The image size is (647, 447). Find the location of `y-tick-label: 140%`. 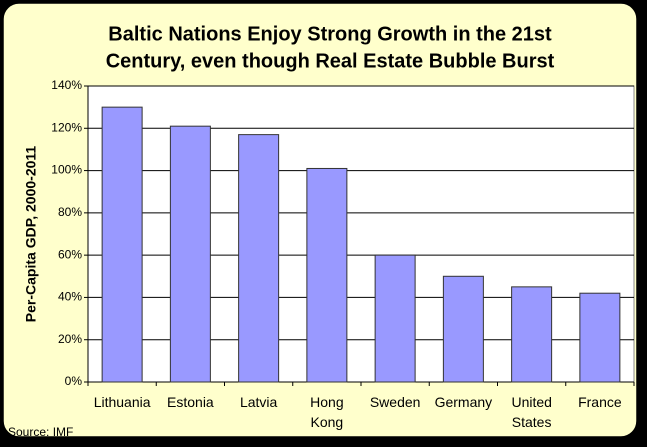

y-tick-label: 140% is located at coordinates (66, 85).